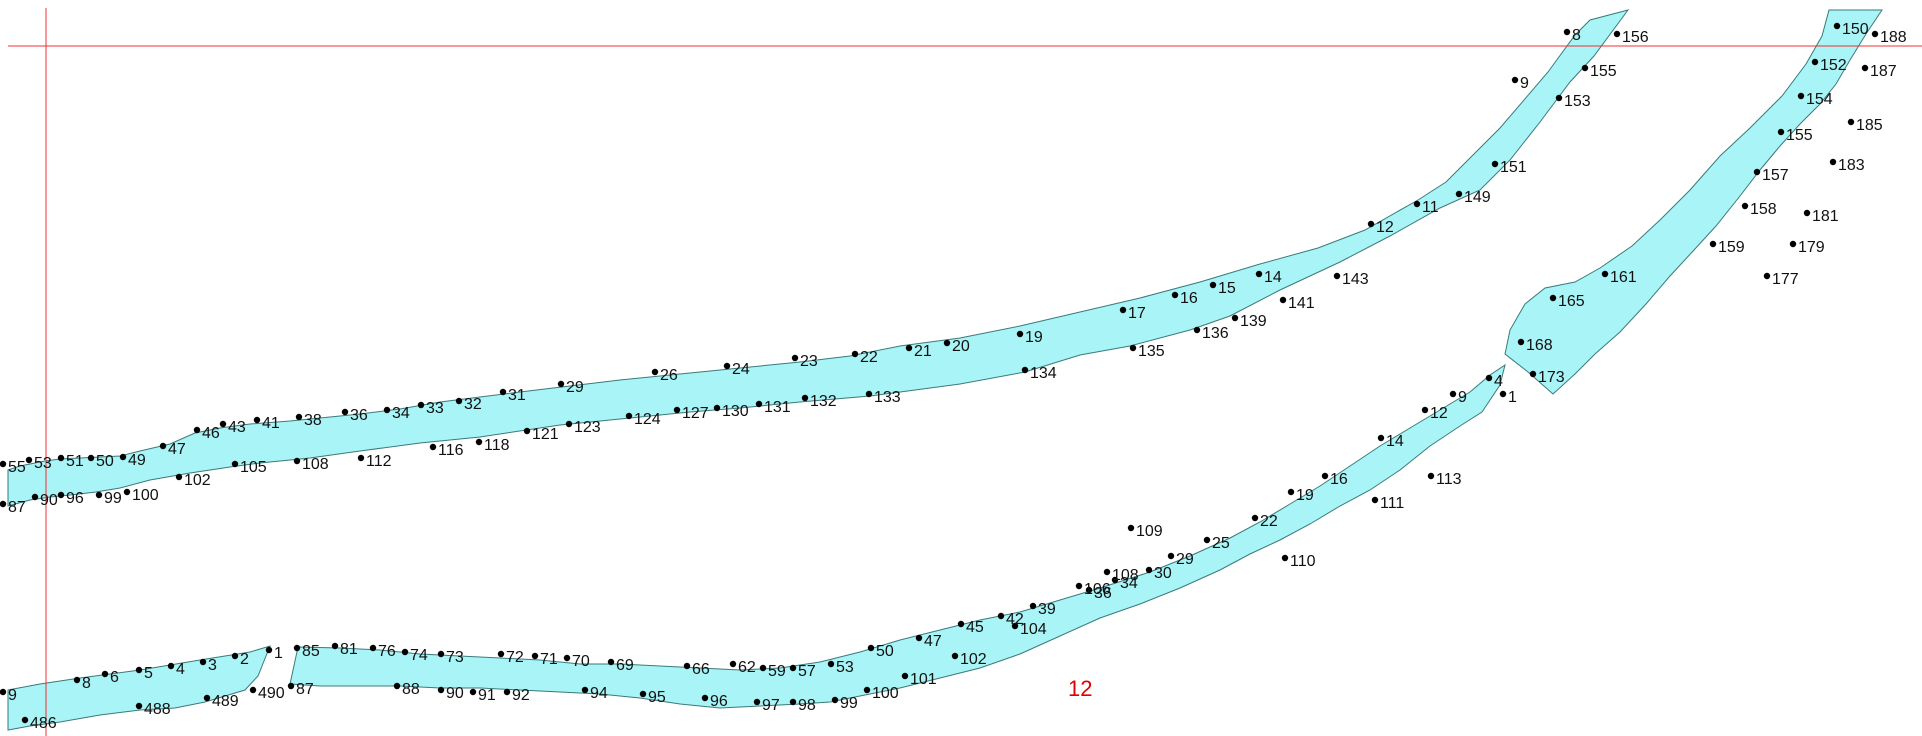 This screenshot has width=1922, height=736. Describe the element at coordinates (747, 667) in the screenshot. I see `lower-road-point-label: 62` at that location.